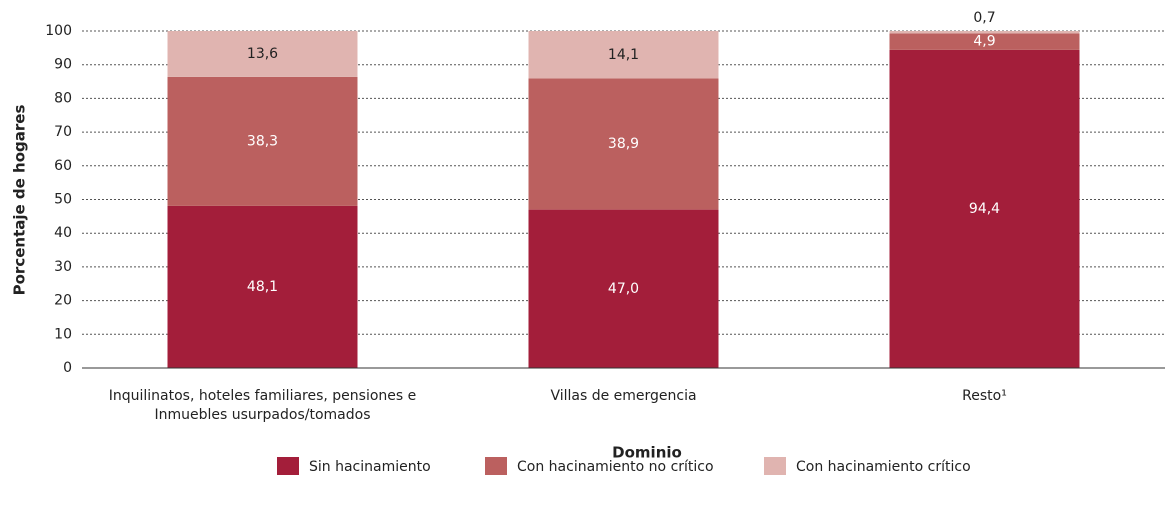  What do you see at coordinates (63, 334) in the screenshot?
I see `y-tick-label: 10` at bounding box center [63, 334].